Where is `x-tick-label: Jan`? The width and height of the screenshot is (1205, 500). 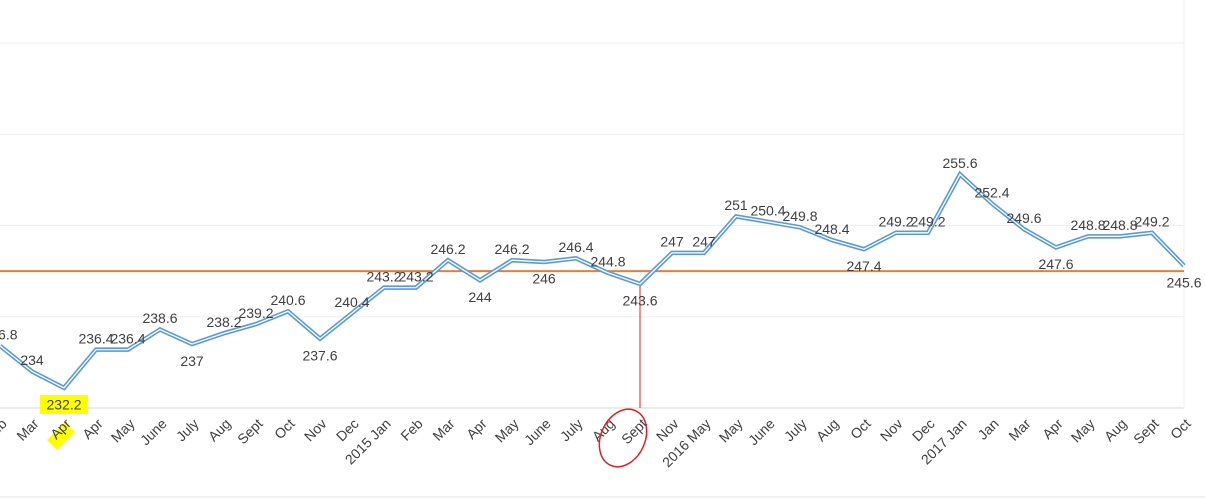 x-tick-label: Jan is located at coordinates (987, 428).